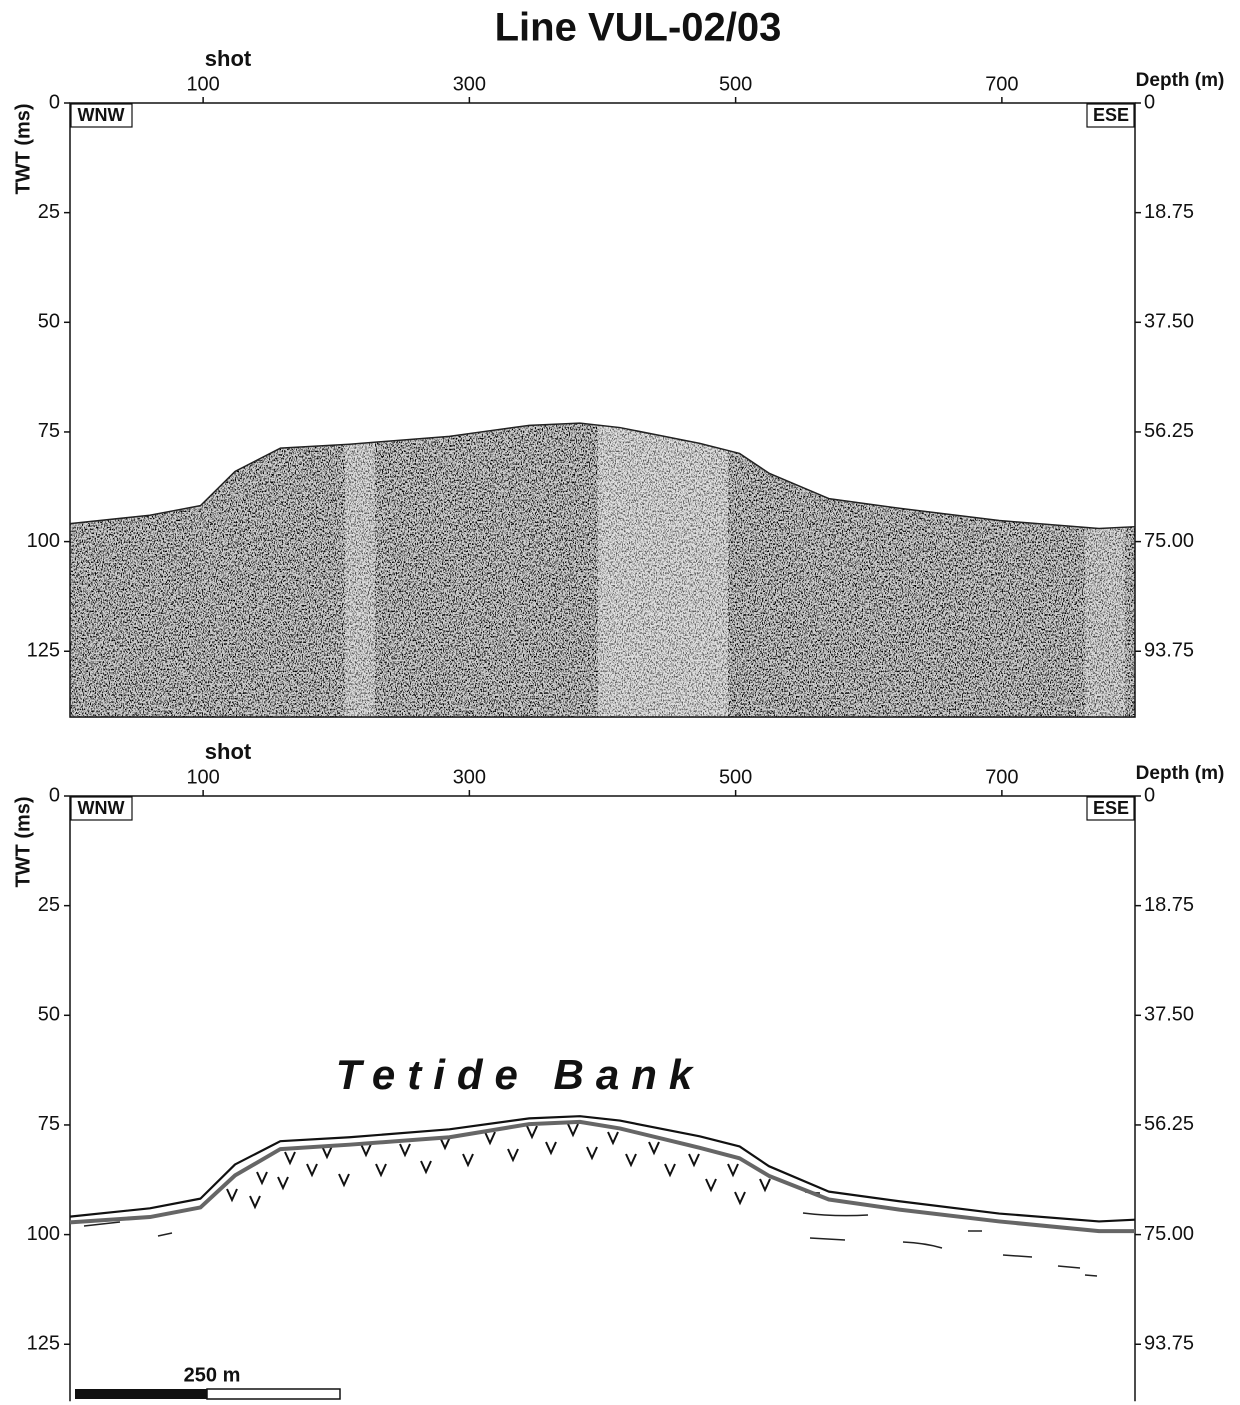 Image resolution: width=1240 pixels, height=1405 pixels. What do you see at coordinates (638, 28) in the screenshot?
I see `title: Line VUL-02/03` at bounding box center [638, 28].